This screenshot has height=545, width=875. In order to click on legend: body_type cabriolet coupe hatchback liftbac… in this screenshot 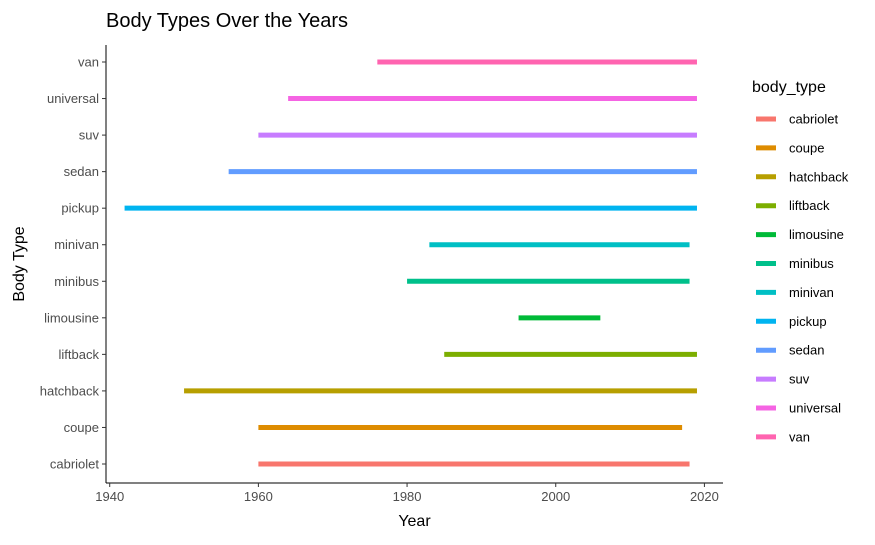, I will do `click(800, 261)`.